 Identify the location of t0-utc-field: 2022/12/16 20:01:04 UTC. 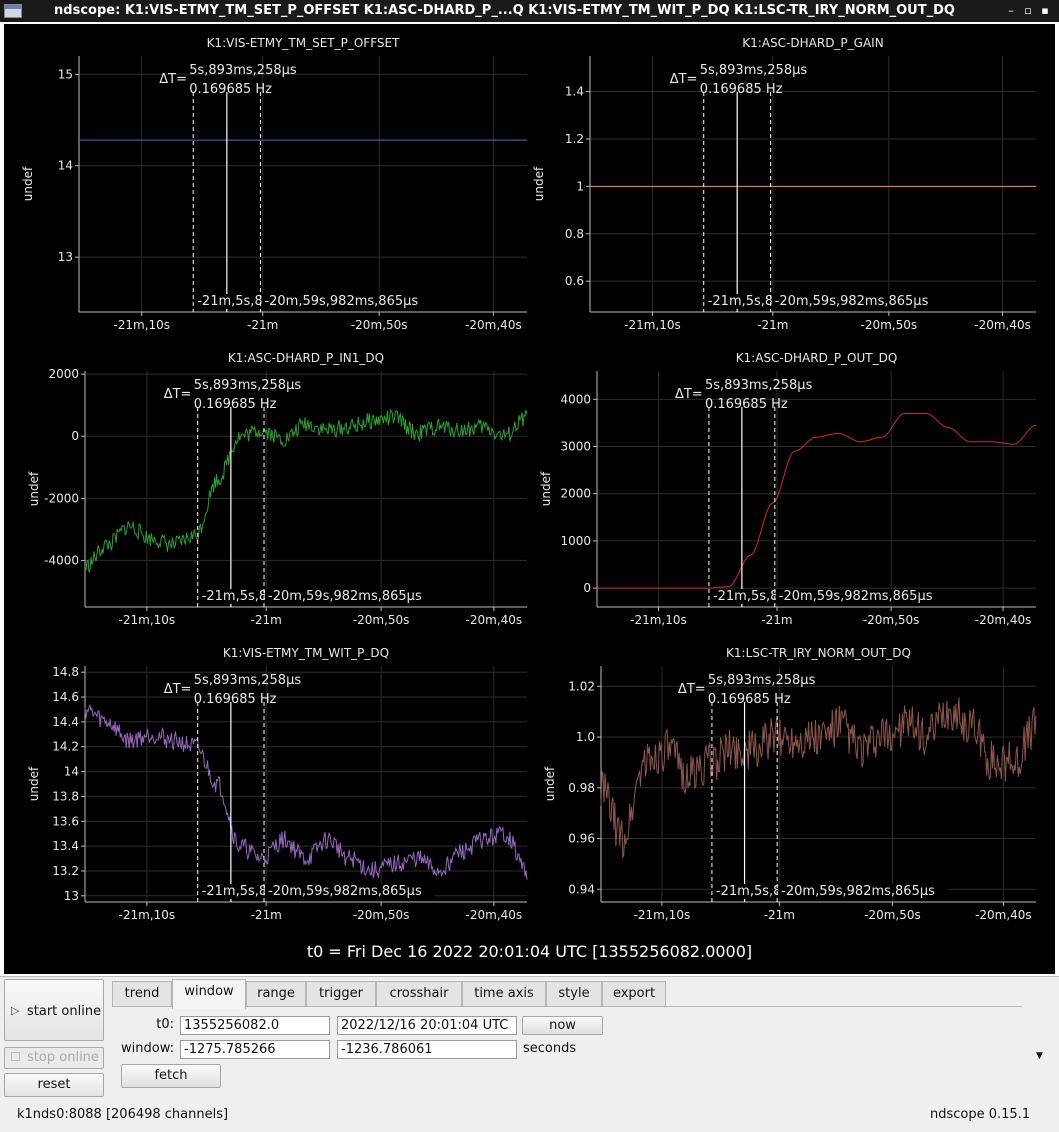
(427, 1025).